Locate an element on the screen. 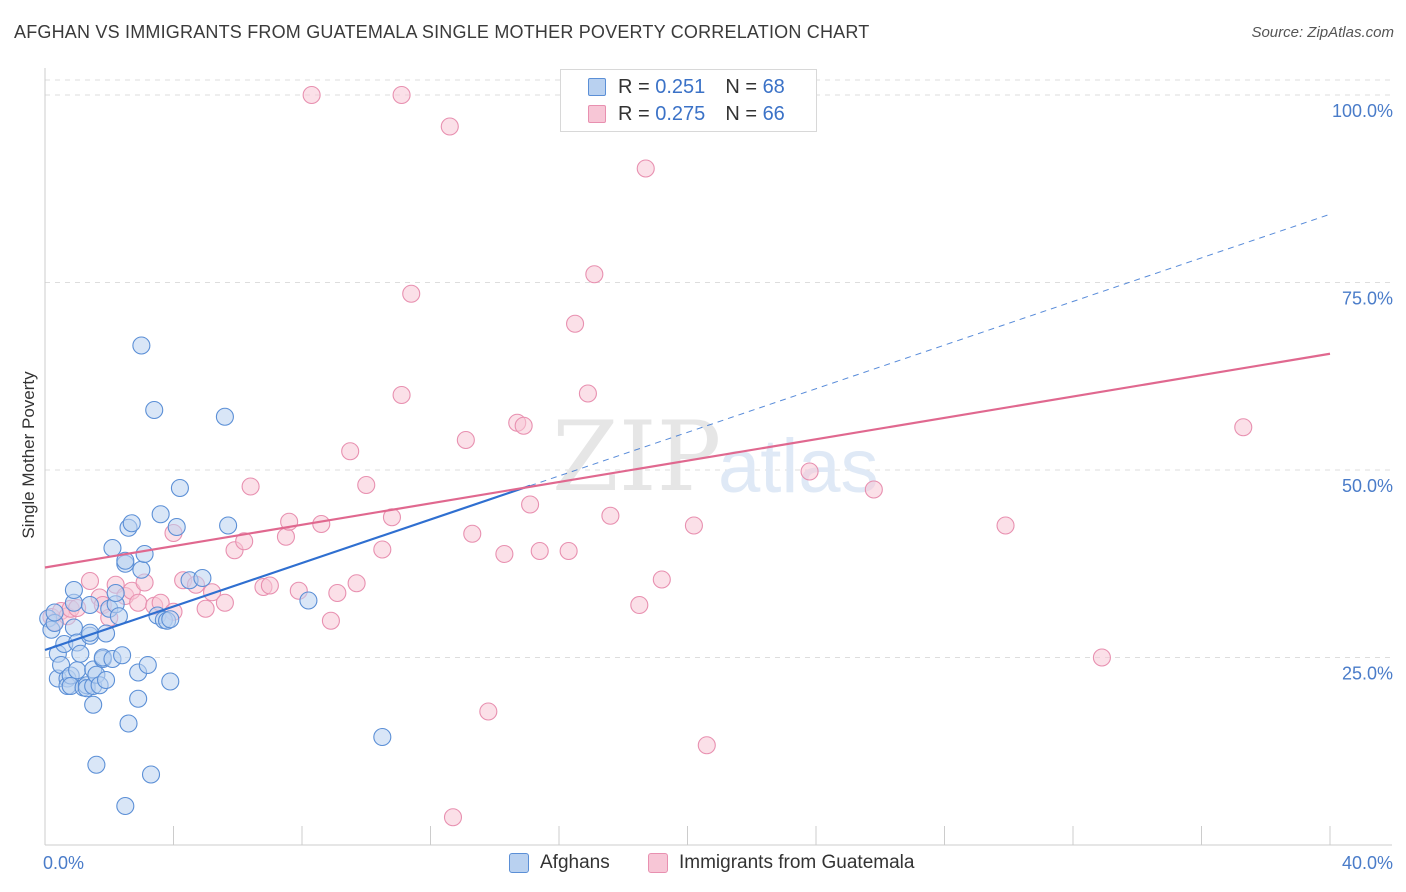 The height and width of the screenshot is (892, 1406). y-tick-label: 100.0% is located at coordinates (1362, 111).